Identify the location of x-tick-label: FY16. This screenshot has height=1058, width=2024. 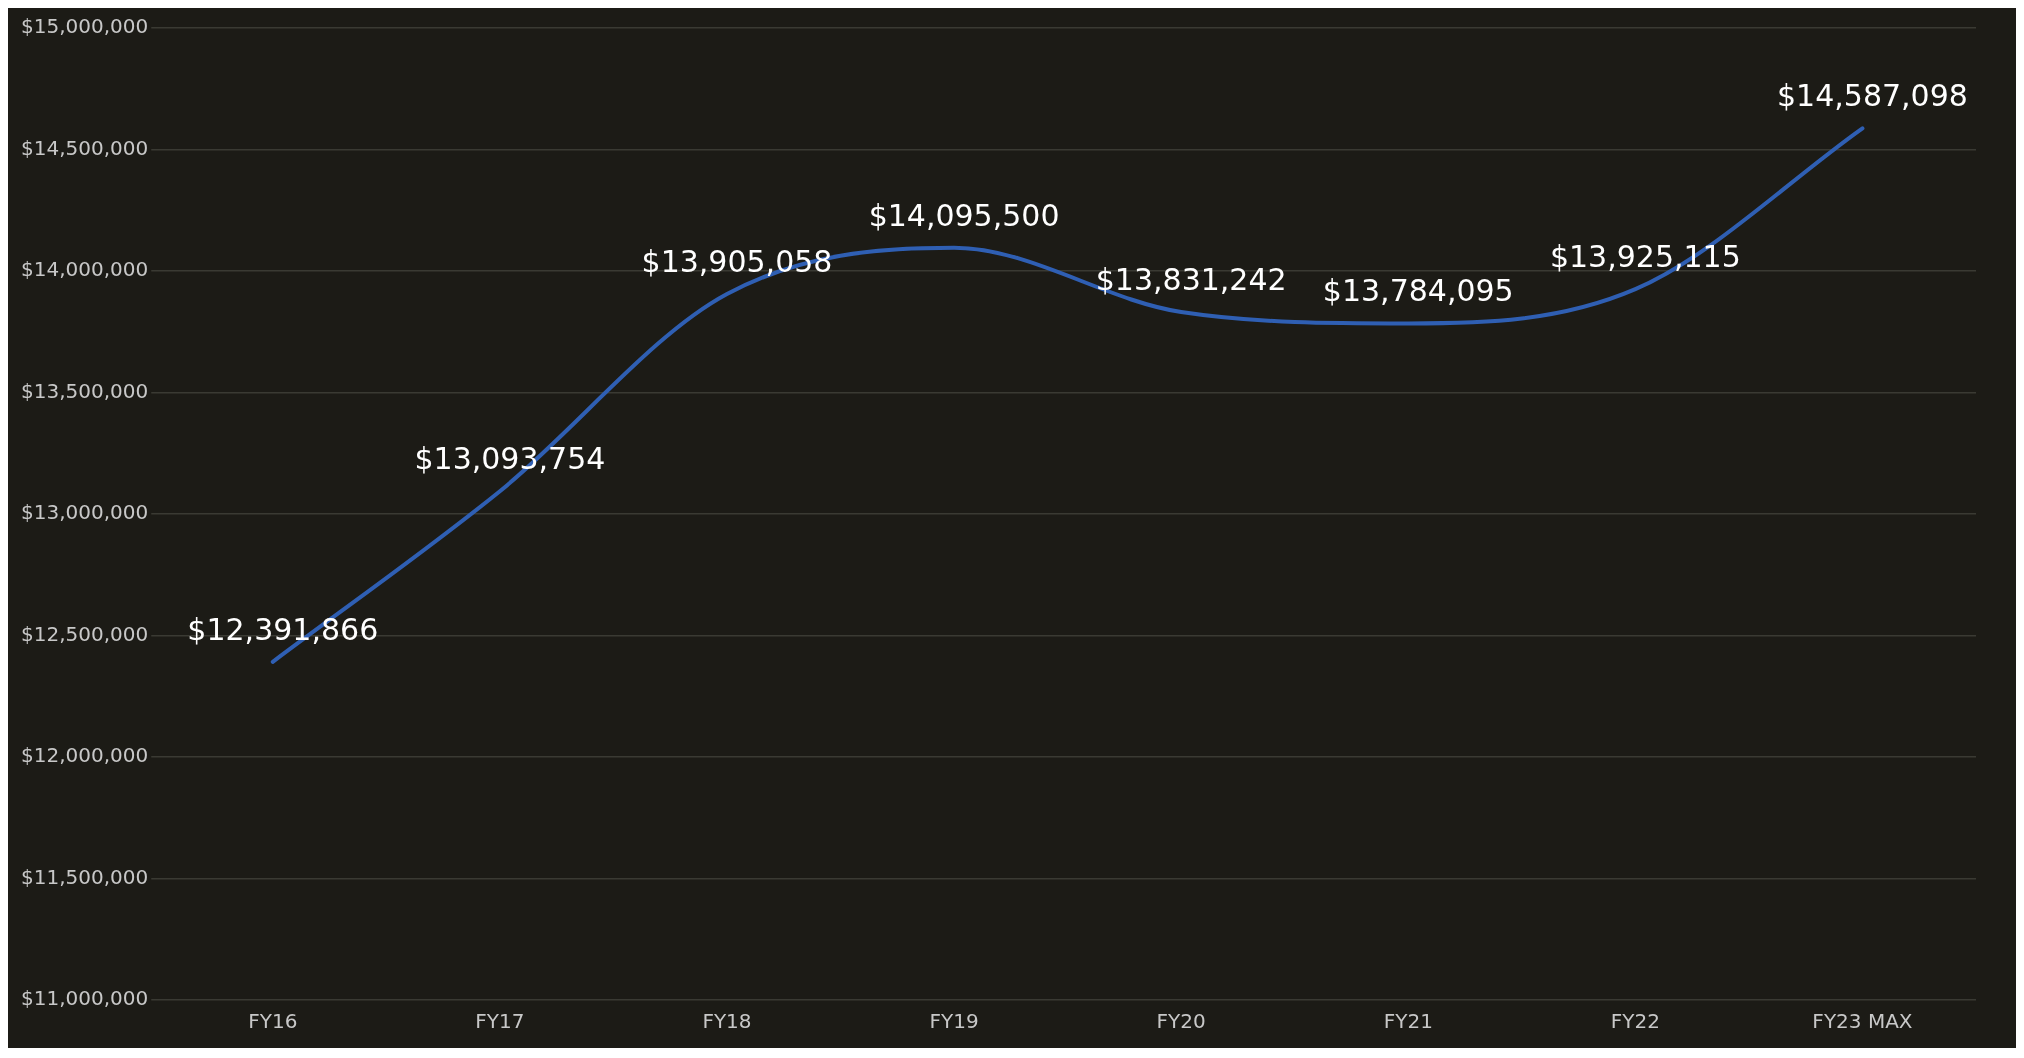
(273, 1021).